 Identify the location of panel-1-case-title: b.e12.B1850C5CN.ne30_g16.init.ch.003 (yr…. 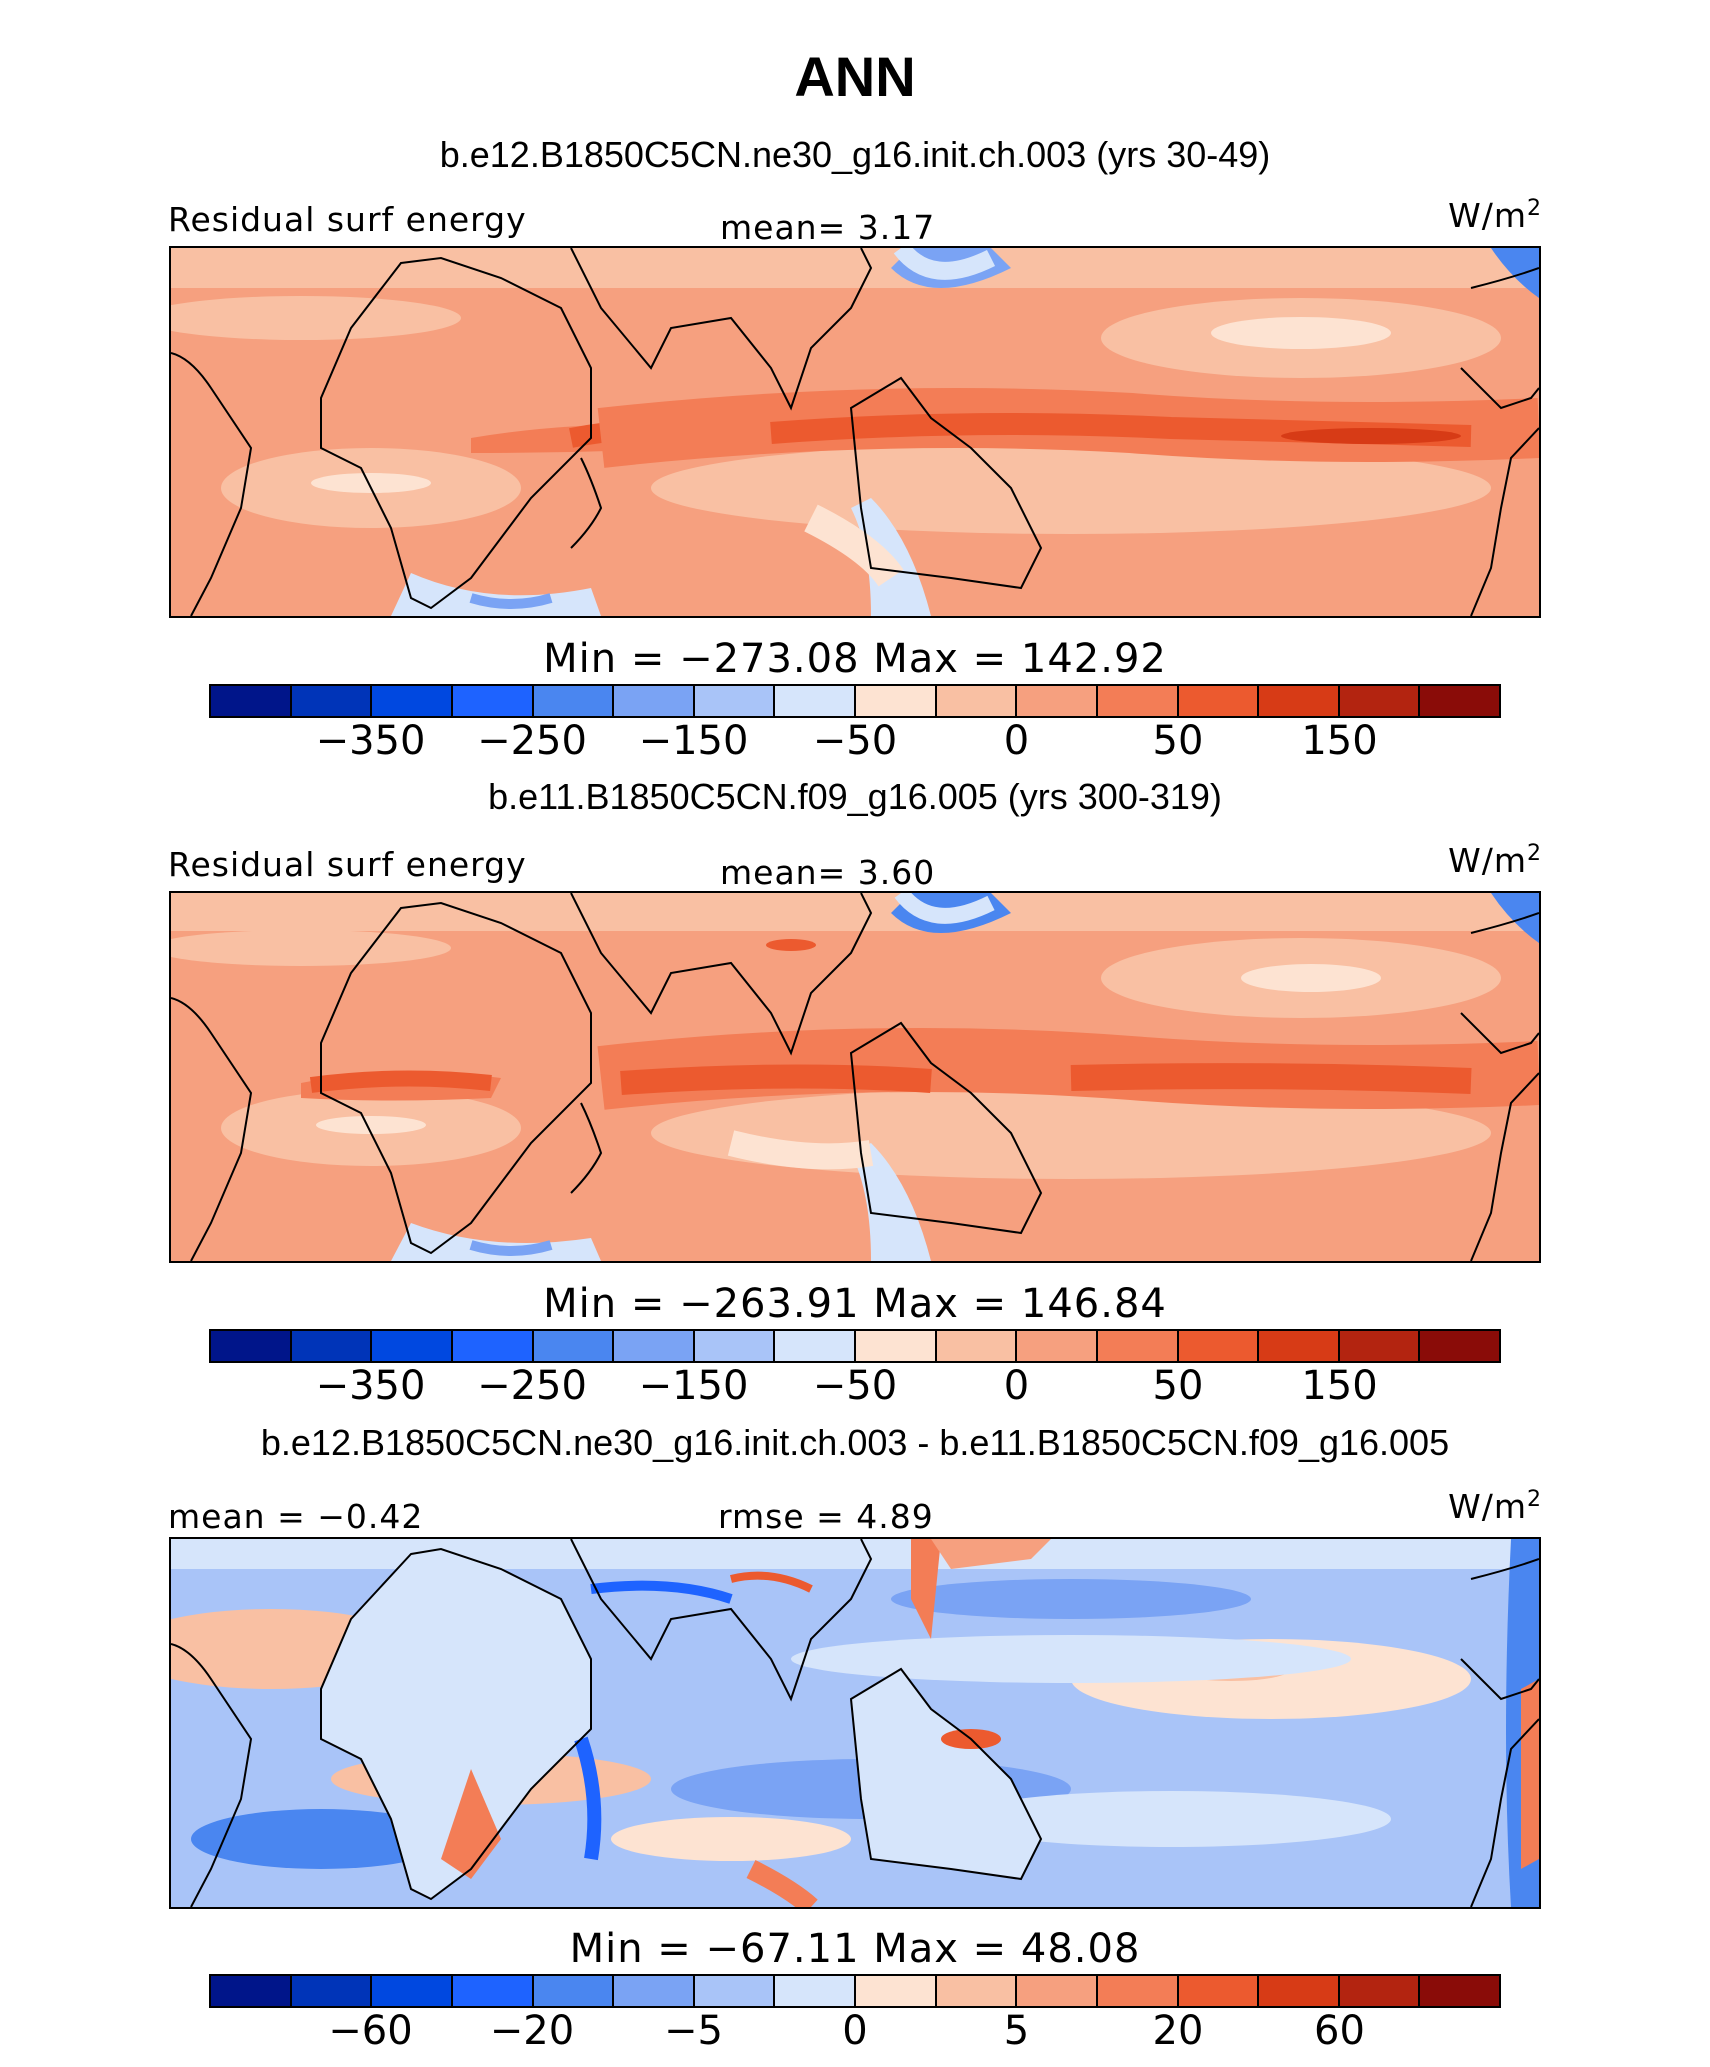
(855, 154).